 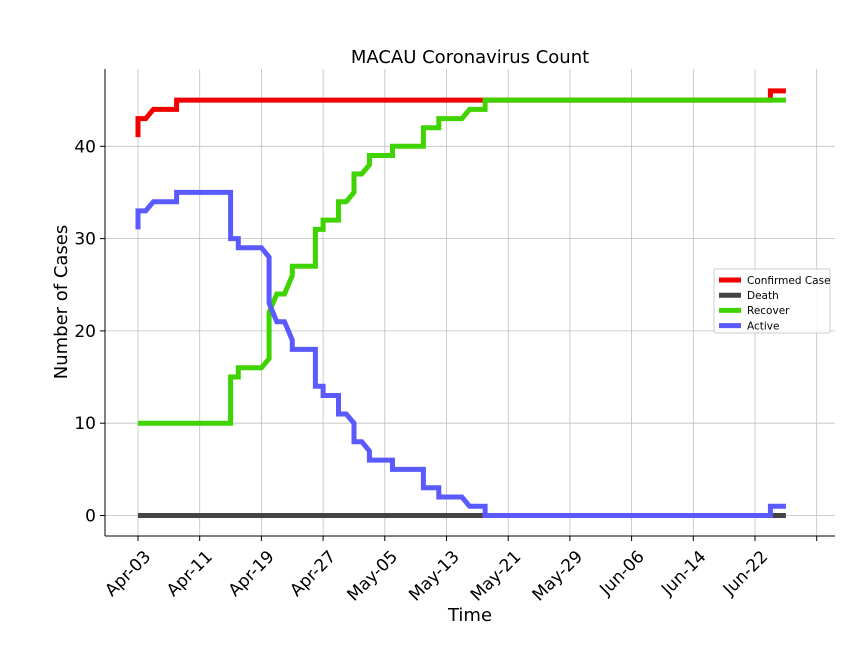 What do you see at coordinates (252, 574) in the screenshot?
I see `x-tick-label: Apr-19` at bounding box center [252, 574].